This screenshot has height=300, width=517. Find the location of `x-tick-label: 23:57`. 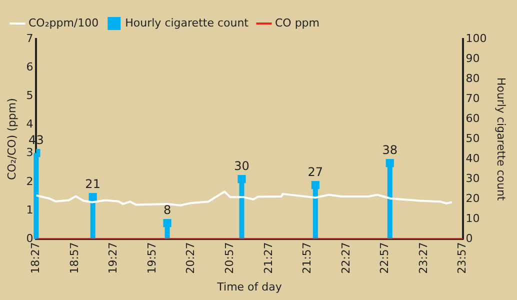

x-tick-label: 23:57 is located at coordinates (462, 258).